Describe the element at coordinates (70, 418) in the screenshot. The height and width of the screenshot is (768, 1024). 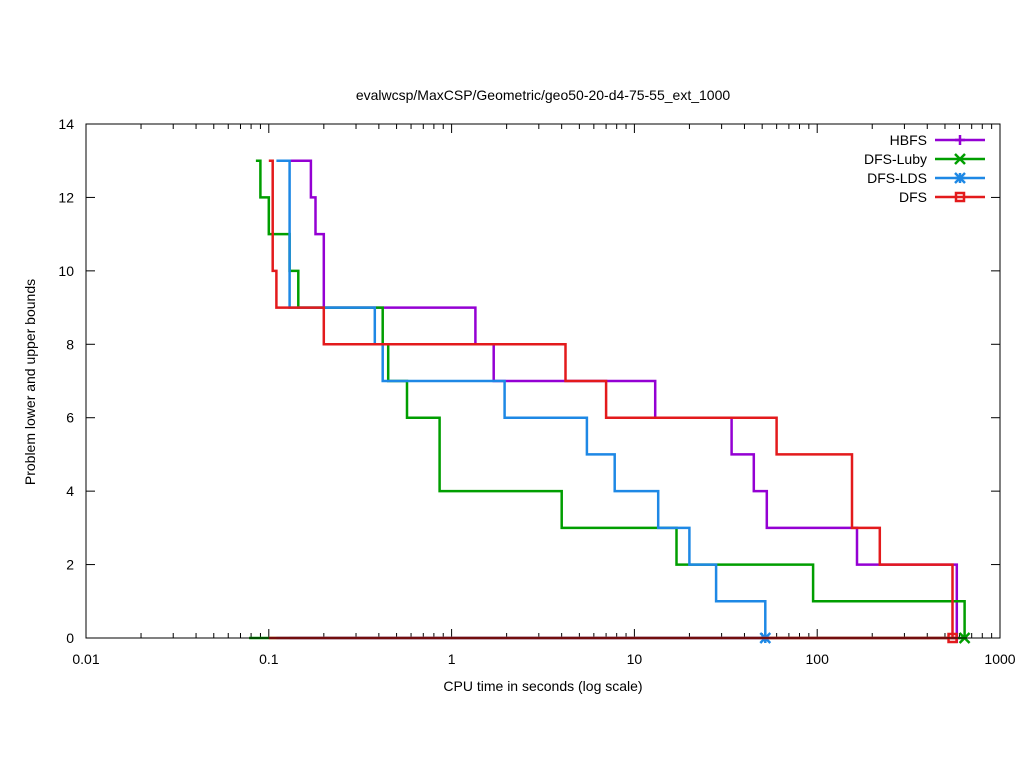
I see `y-tick-label: 6` at that location.